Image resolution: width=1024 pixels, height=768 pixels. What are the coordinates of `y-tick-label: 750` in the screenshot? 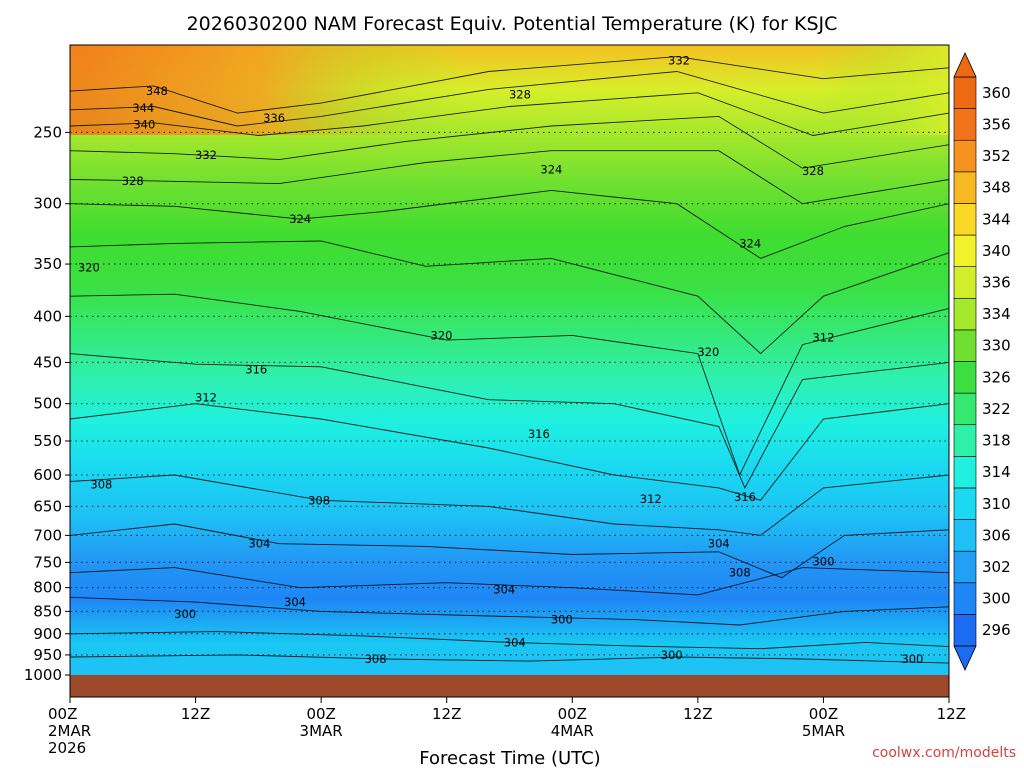 It's located at (47, 562).